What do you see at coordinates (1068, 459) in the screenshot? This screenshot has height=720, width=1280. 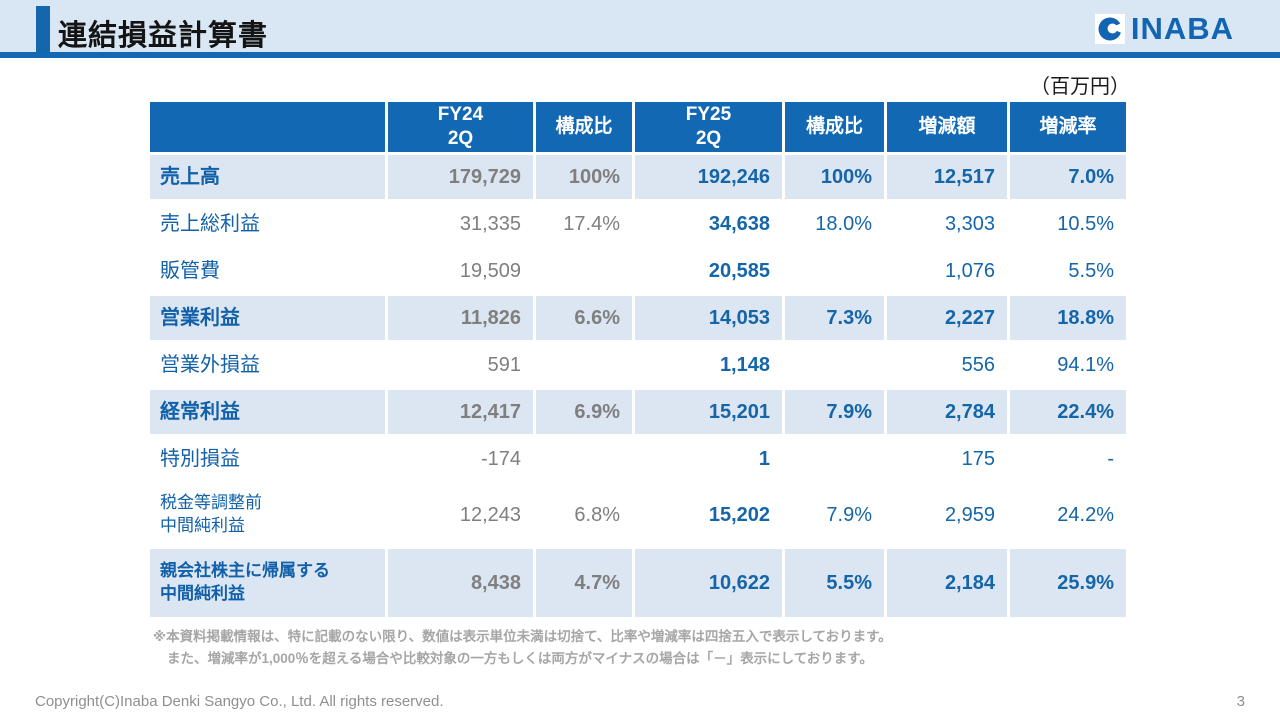 I see `cell-diff-rate: -` at bounding box center [1068, 459].